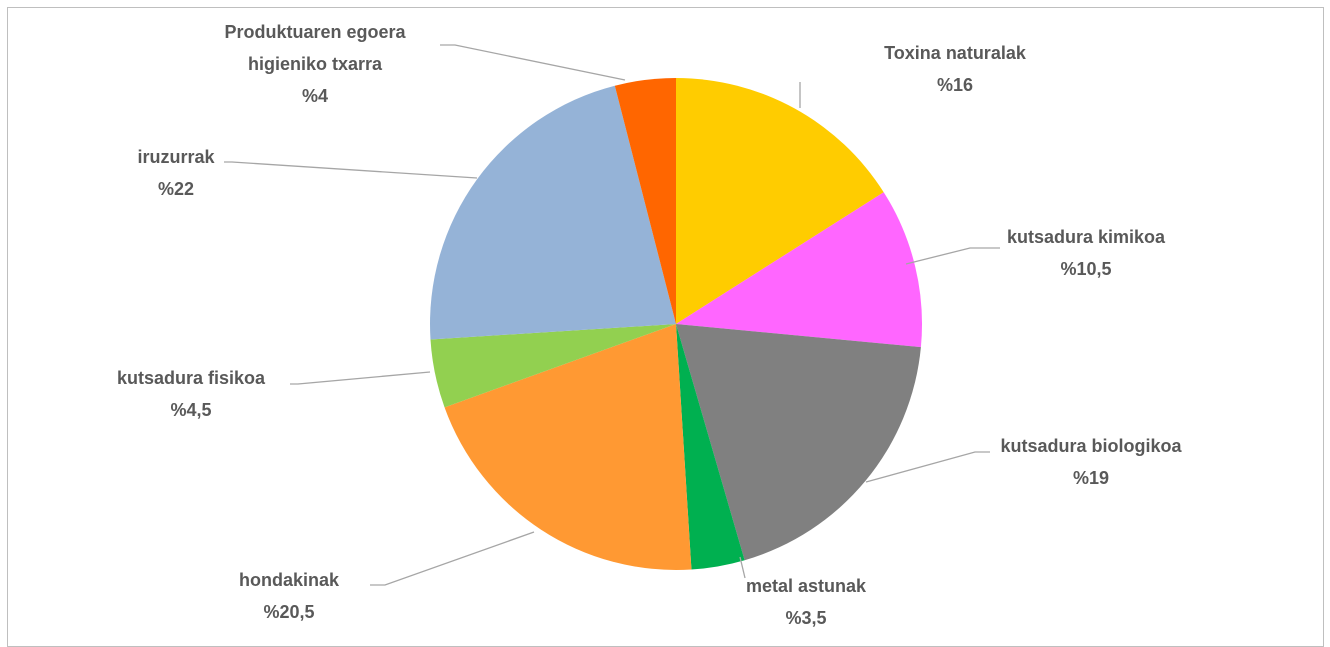 The height and width of the screenshot is (647, 1330). I want to click on slice-value-label-0: %16, so click(955, 85).